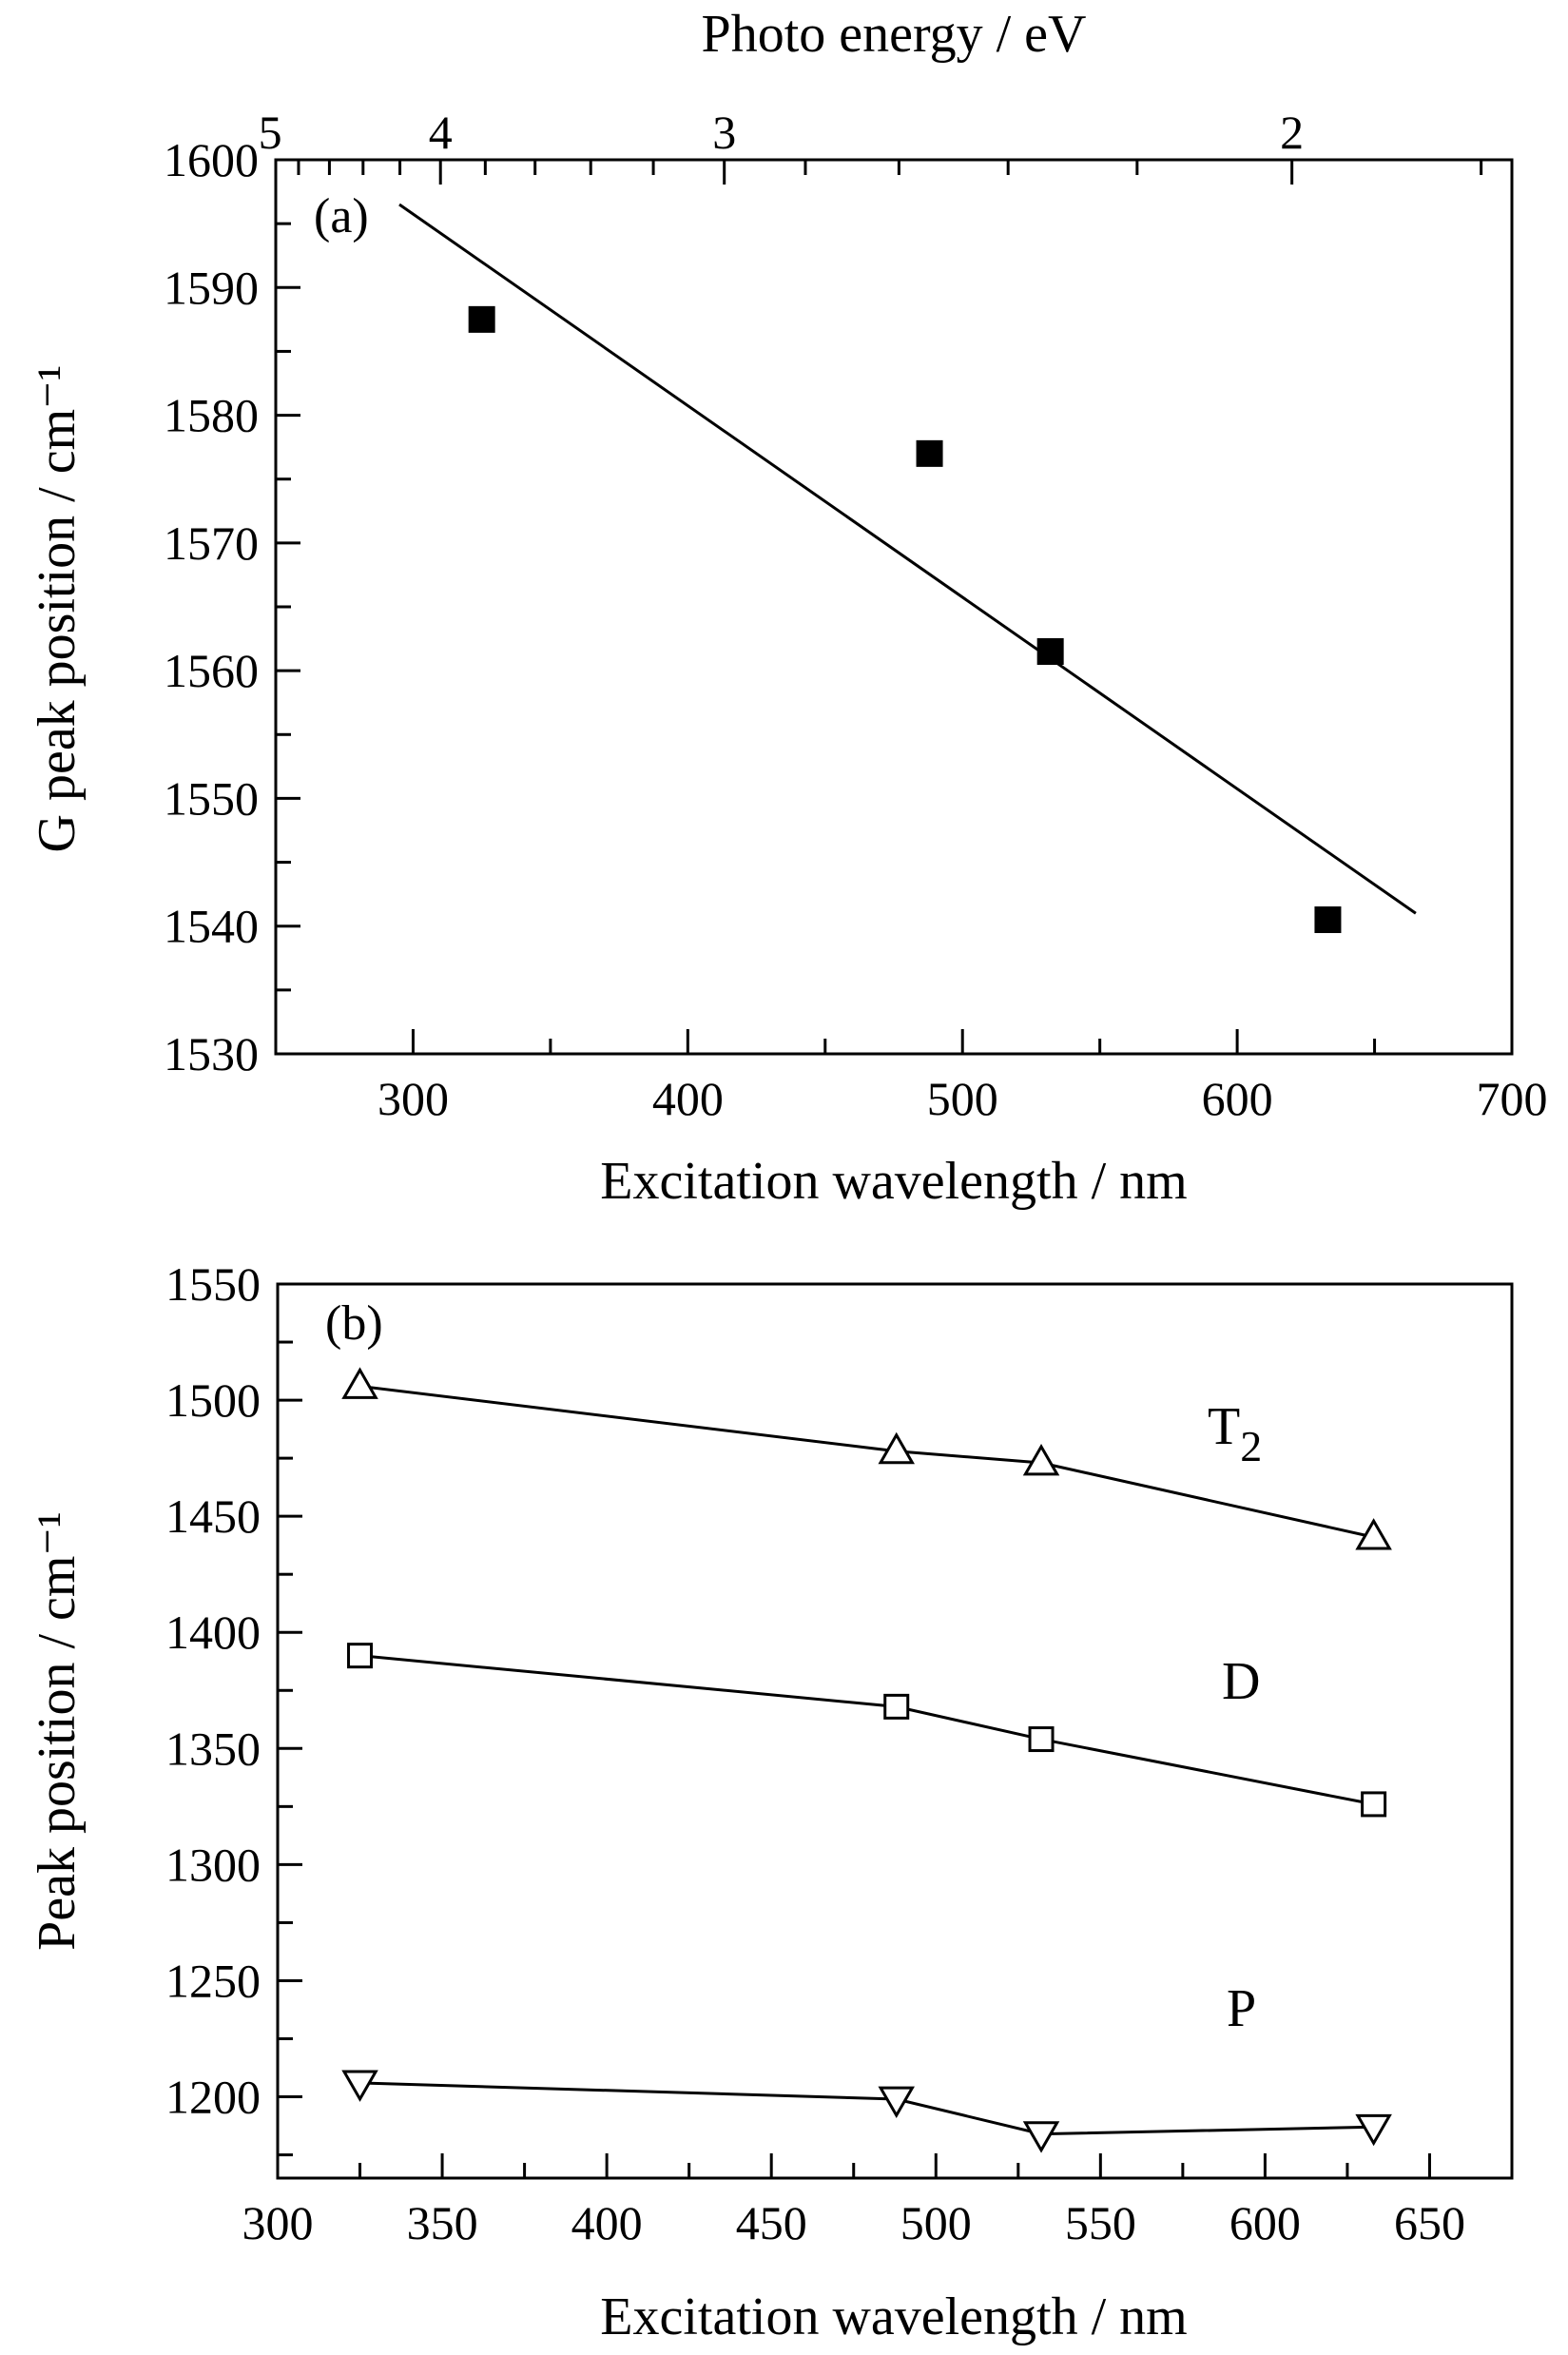 Image resolution: width=1568 pixels, height=2355 pixels. I want to click on panel-b-label: (b), so click(354, 1323).